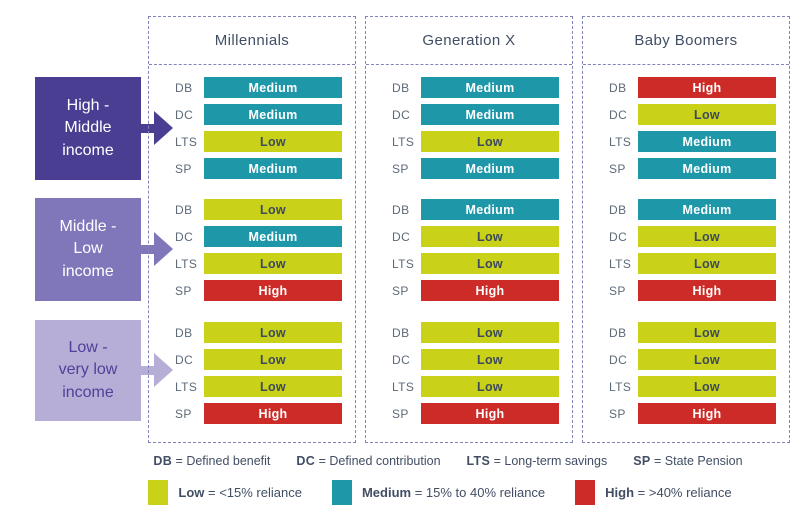 The image size is (800, 523). Describe the element at coordinates (642, 461) in the screenshot. I see `definition-abbr: SP` at that location.